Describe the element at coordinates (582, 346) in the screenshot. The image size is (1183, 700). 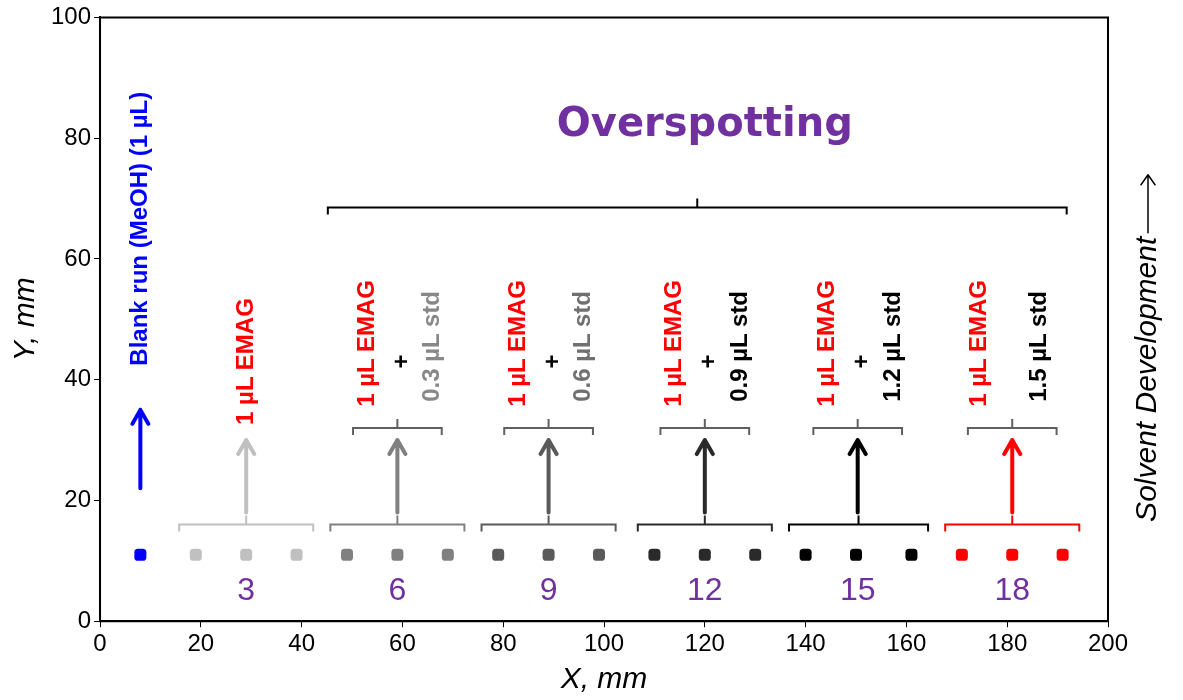
I see `annotation: 0.6 µL std` at that location.